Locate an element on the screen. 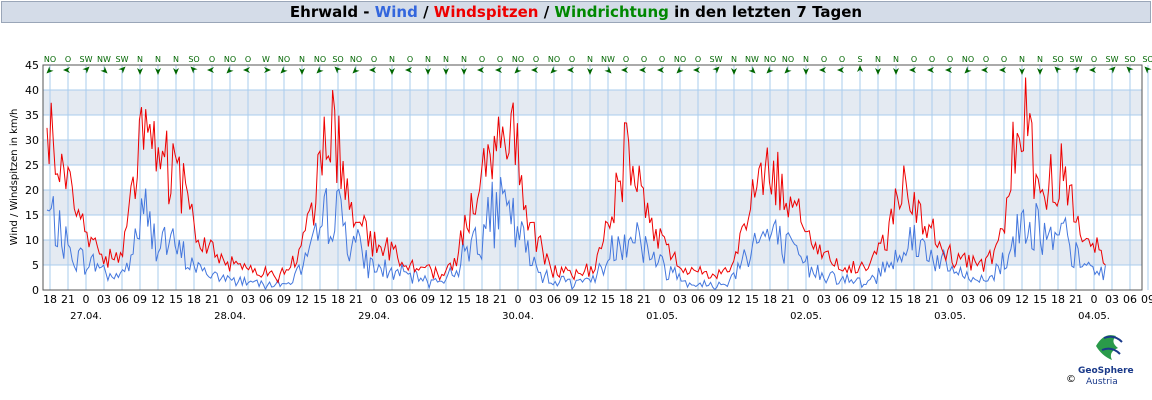 The width and height of the screenshot is (1152, 400). background-band is located at coordinates (592, 102).